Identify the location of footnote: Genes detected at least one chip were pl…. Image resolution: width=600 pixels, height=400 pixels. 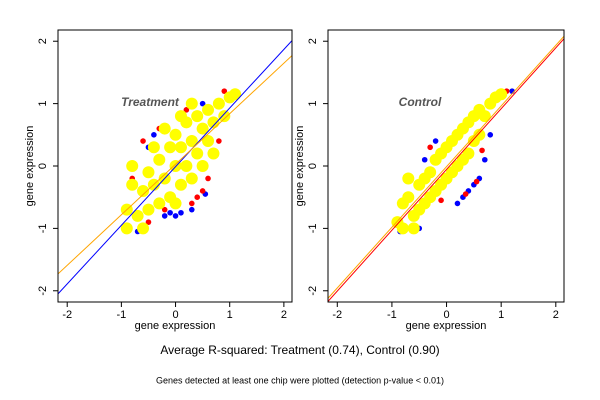
(300, 380).